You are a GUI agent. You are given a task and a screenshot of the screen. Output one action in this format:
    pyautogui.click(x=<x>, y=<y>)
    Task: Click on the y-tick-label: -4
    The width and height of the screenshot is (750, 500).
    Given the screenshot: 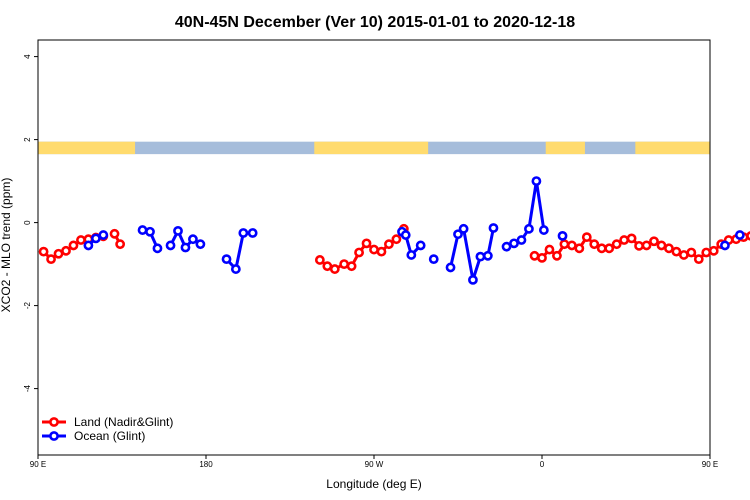 What is the action you would take?
    pyautogui.click(x=27, y=388)
    